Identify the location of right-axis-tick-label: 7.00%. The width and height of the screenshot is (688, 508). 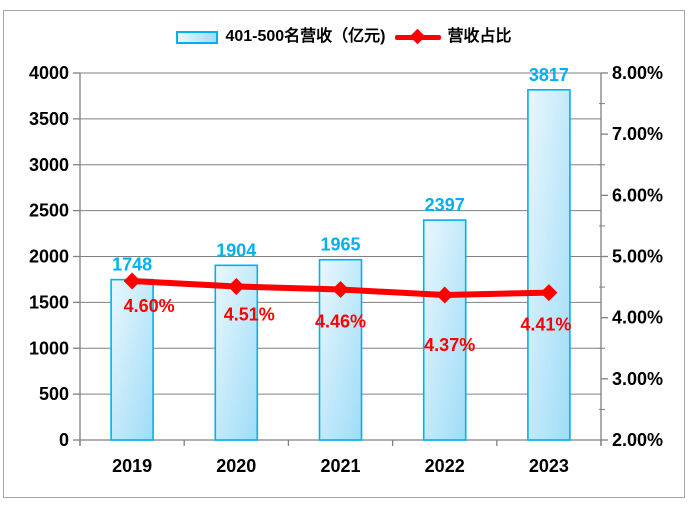
(637, 134).